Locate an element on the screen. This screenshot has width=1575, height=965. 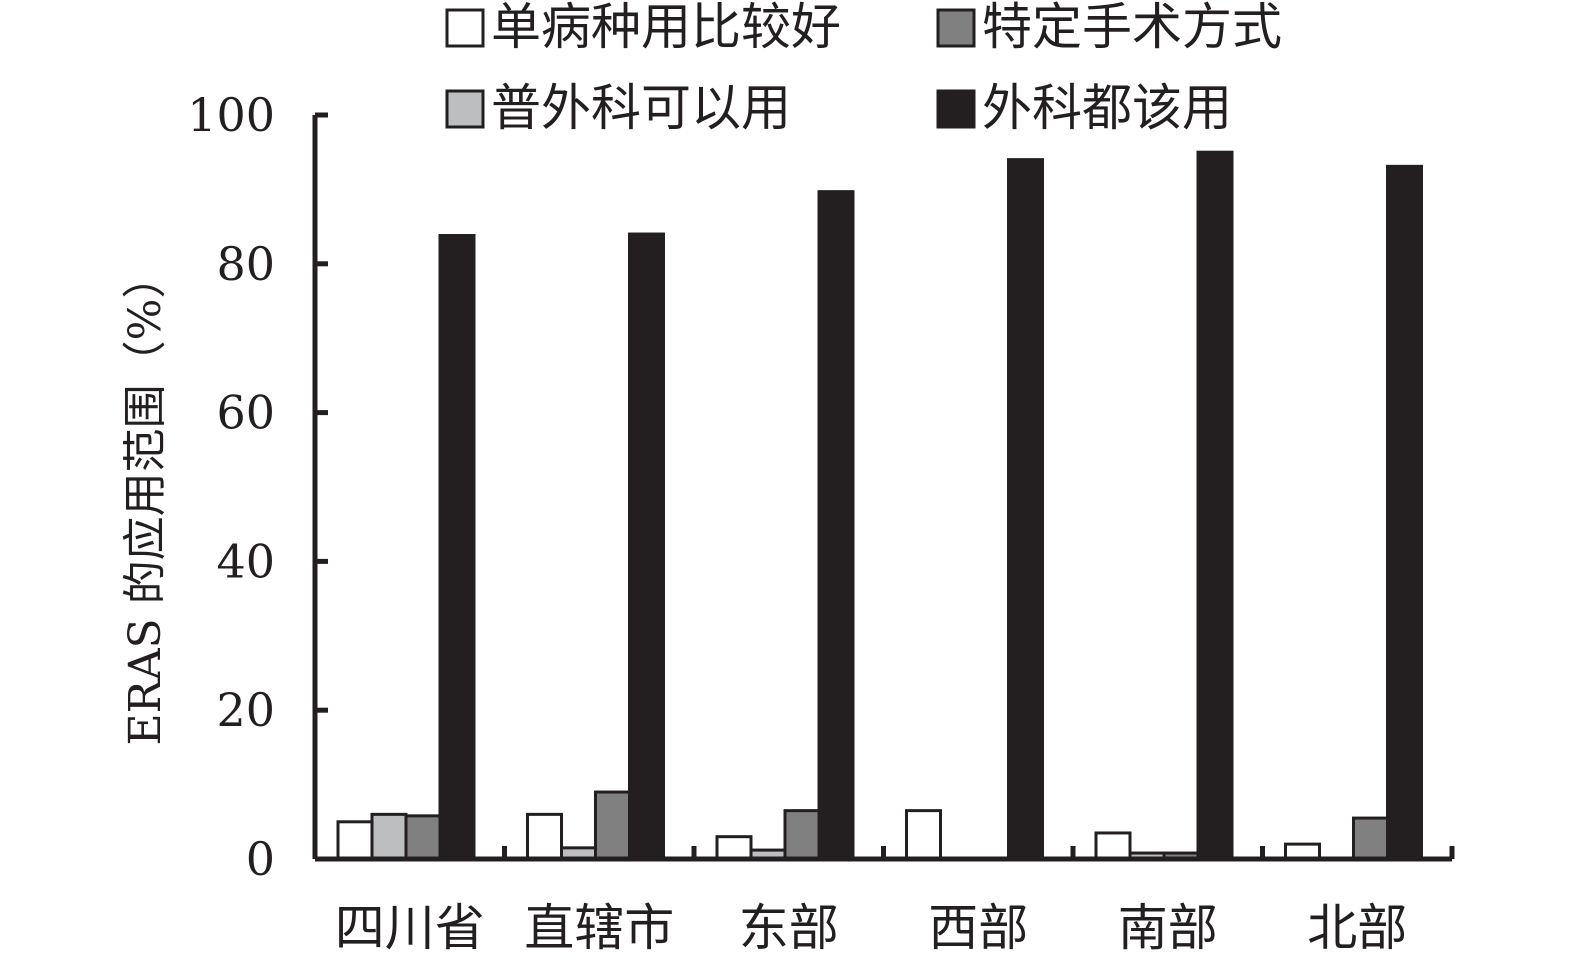
legend-label: 普外科可以用 is located at coordinates (641, 108).